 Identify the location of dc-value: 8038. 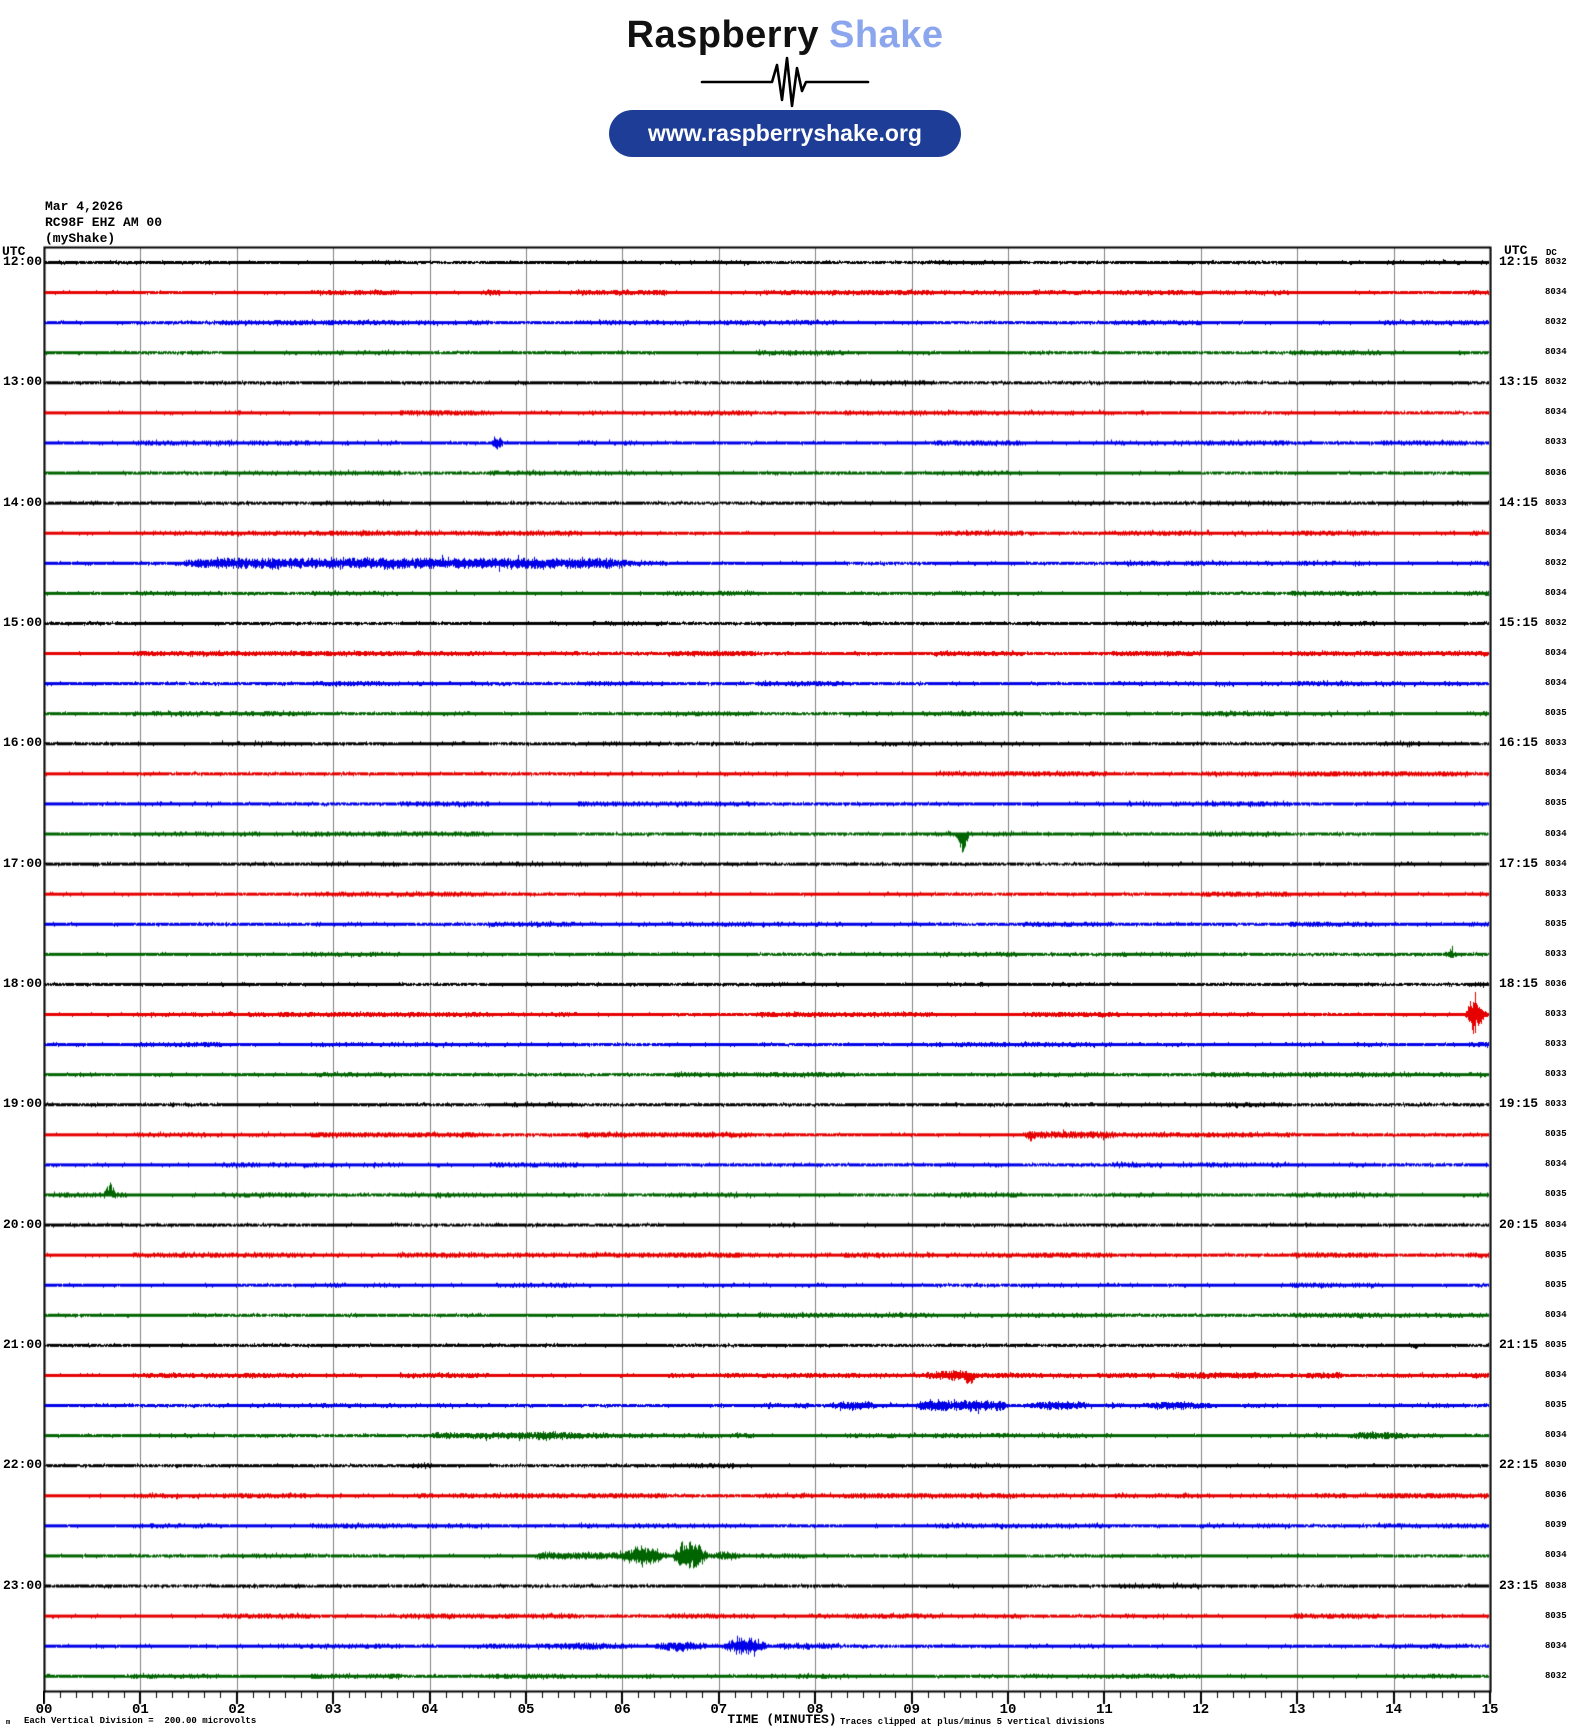
(1556, 1585).